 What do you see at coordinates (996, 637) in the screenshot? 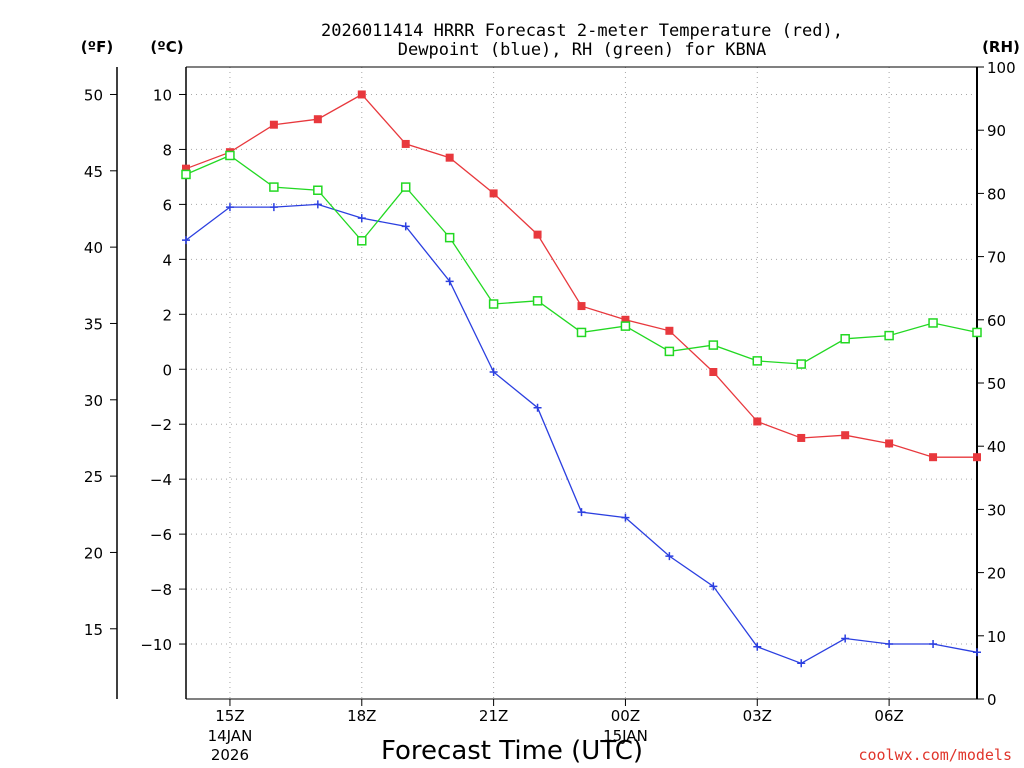
I see `rh-tick-label: 10` at bounding box center [996, 637].